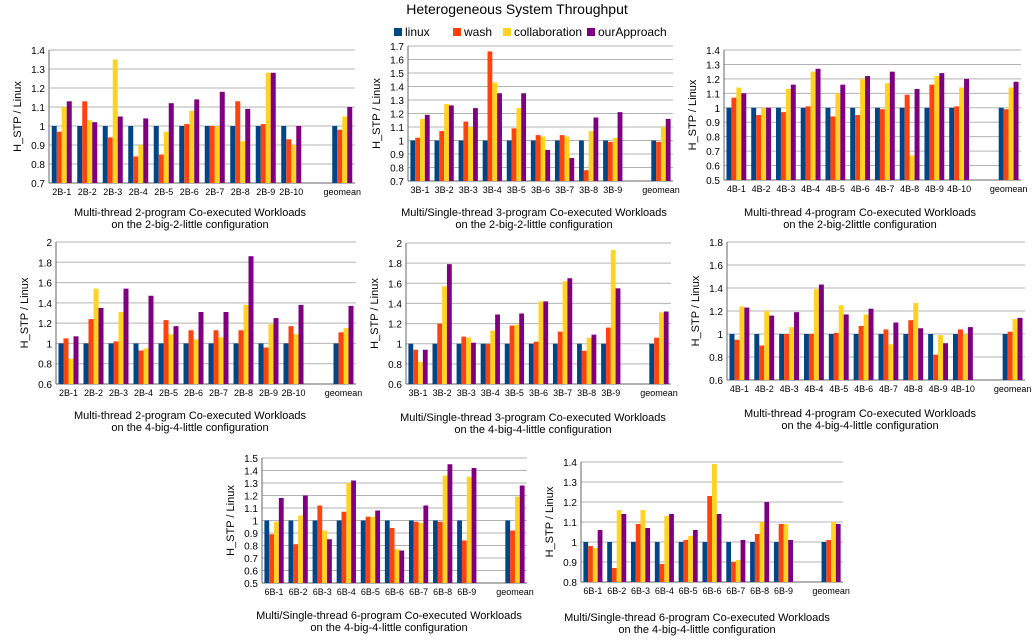 The height and width of the screenshot is (642, 1033). What do you see at coordinates (350, 145) in the screenshot?
I see `bar-ourApproach-geomean` at bounding box center [350, 145].